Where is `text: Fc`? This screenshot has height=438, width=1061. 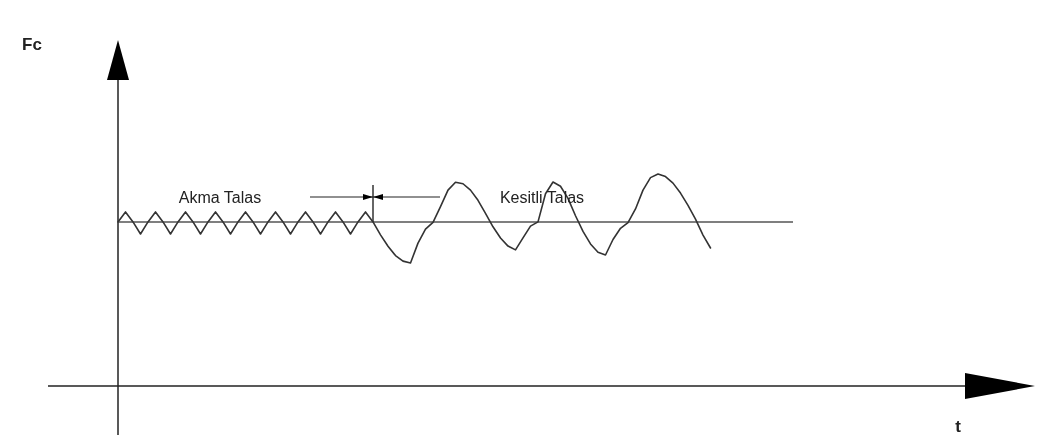 text: Fc is located at coordinates (32, 44).